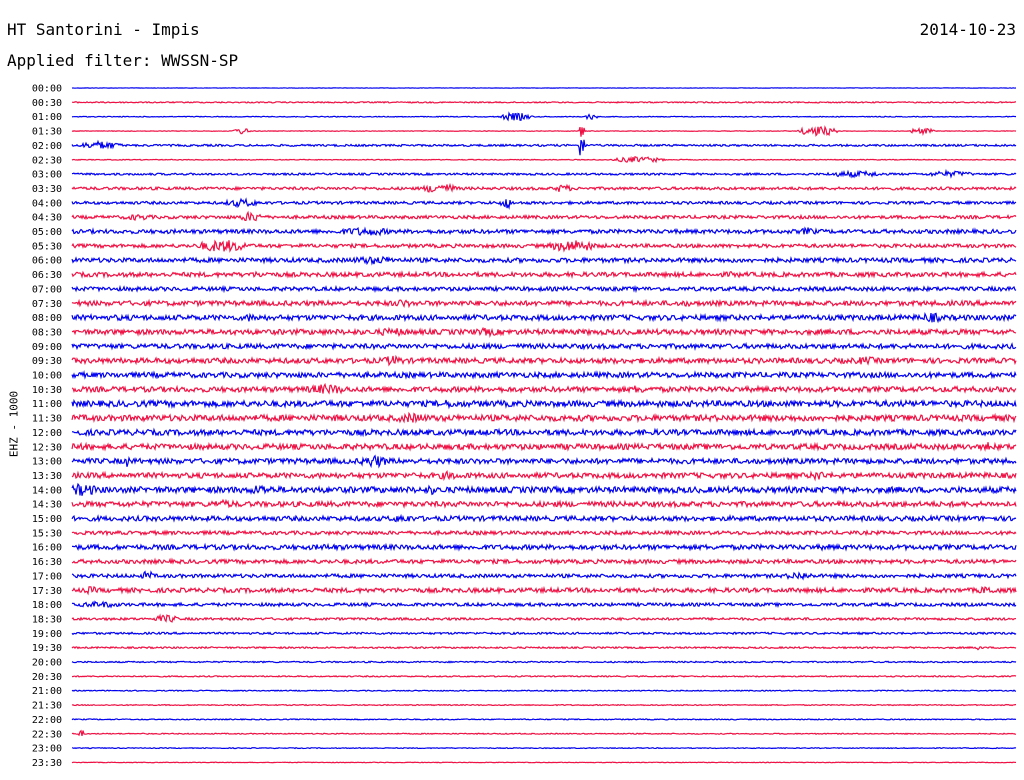  What do you see at coordinates (47, 763) in the screenshot?
I see `time-tick-label: 23:30` at bounding box center [47, 763].